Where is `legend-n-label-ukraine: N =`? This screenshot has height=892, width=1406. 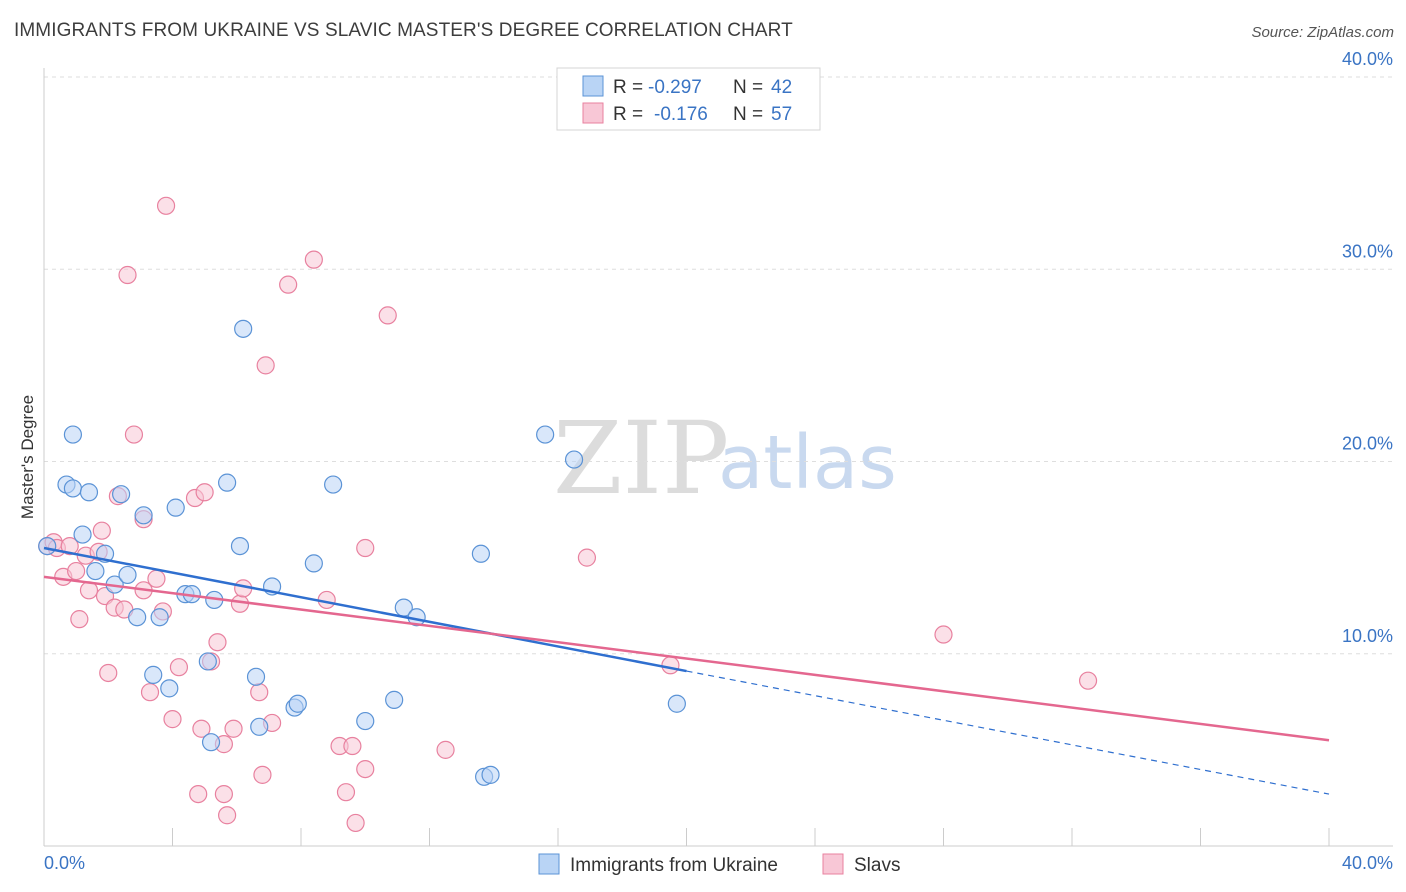
legend-n-label-ukraine: N = is located at coordinates (748, 87).